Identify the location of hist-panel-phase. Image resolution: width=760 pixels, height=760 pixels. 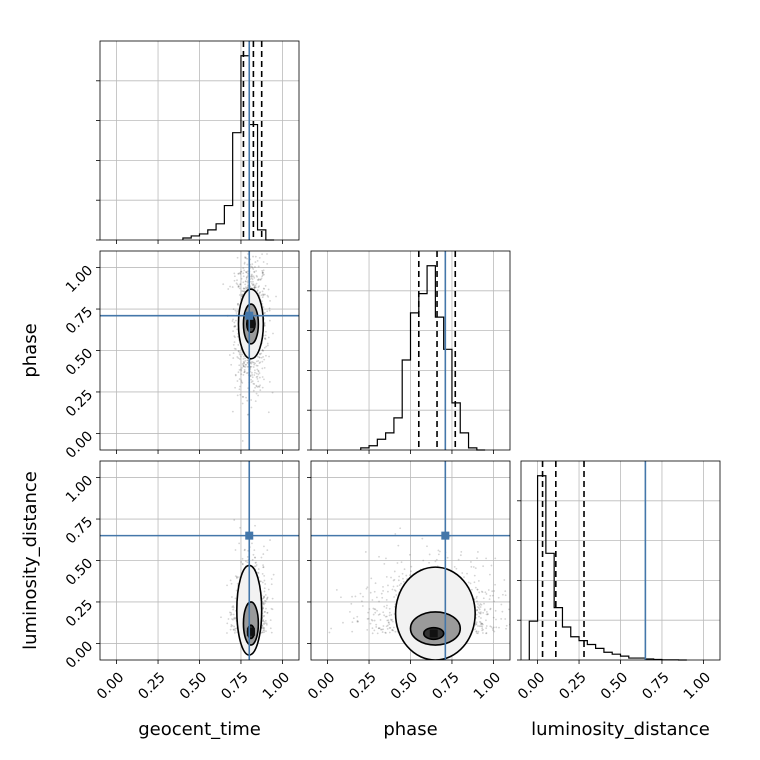
(409, 350).